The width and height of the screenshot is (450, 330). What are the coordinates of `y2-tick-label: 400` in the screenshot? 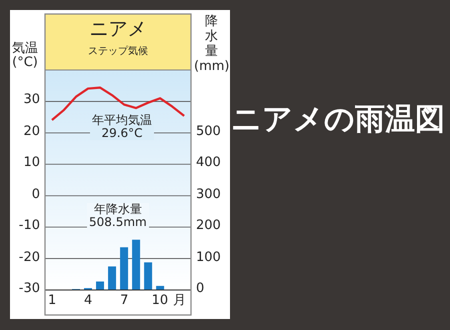 It's located at (208, 163).